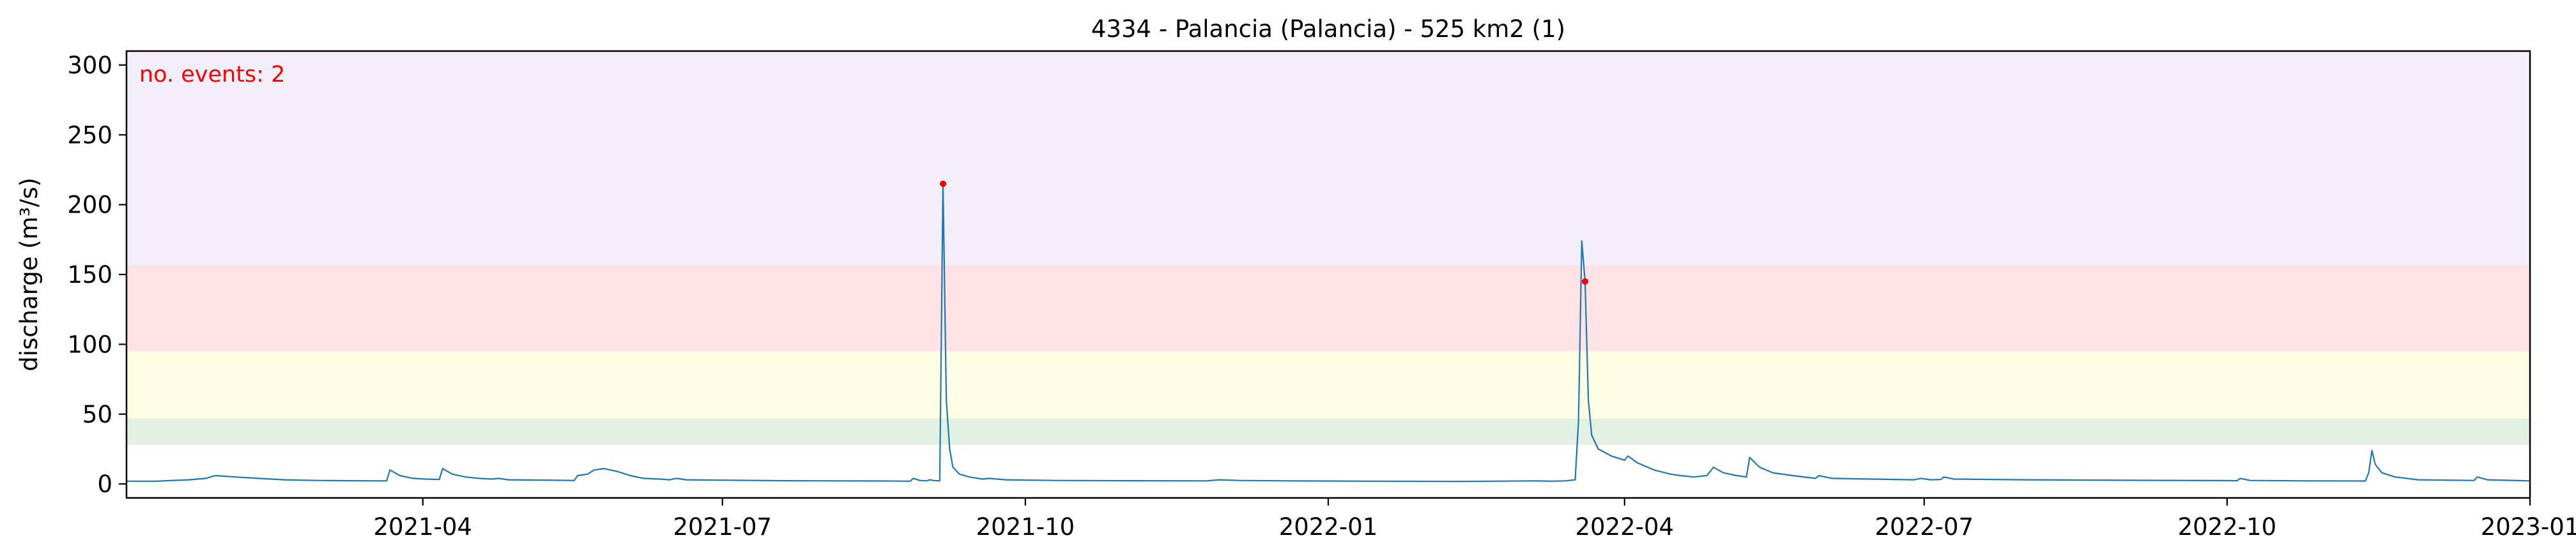 The image size is (2576, 556). I want to click on x-tick-label: 2022-07, so click(1924, 527).